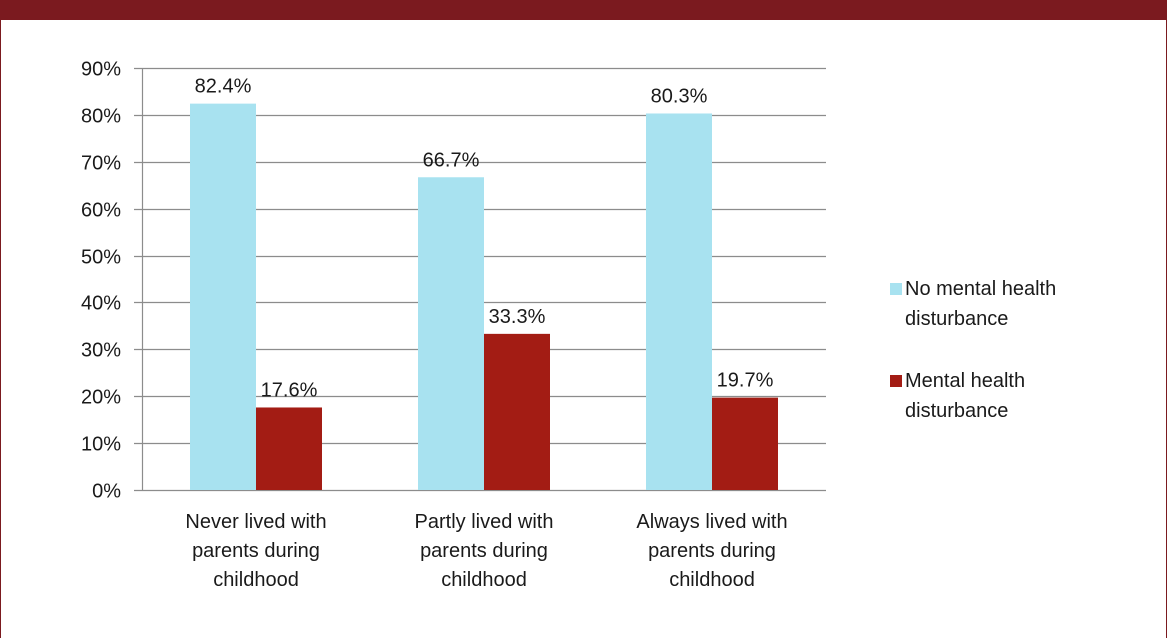  What do you see at coordinates (101, 398) in the screenshot?
I see `y-tick-label: 20%` at bounding box center [101, 398].